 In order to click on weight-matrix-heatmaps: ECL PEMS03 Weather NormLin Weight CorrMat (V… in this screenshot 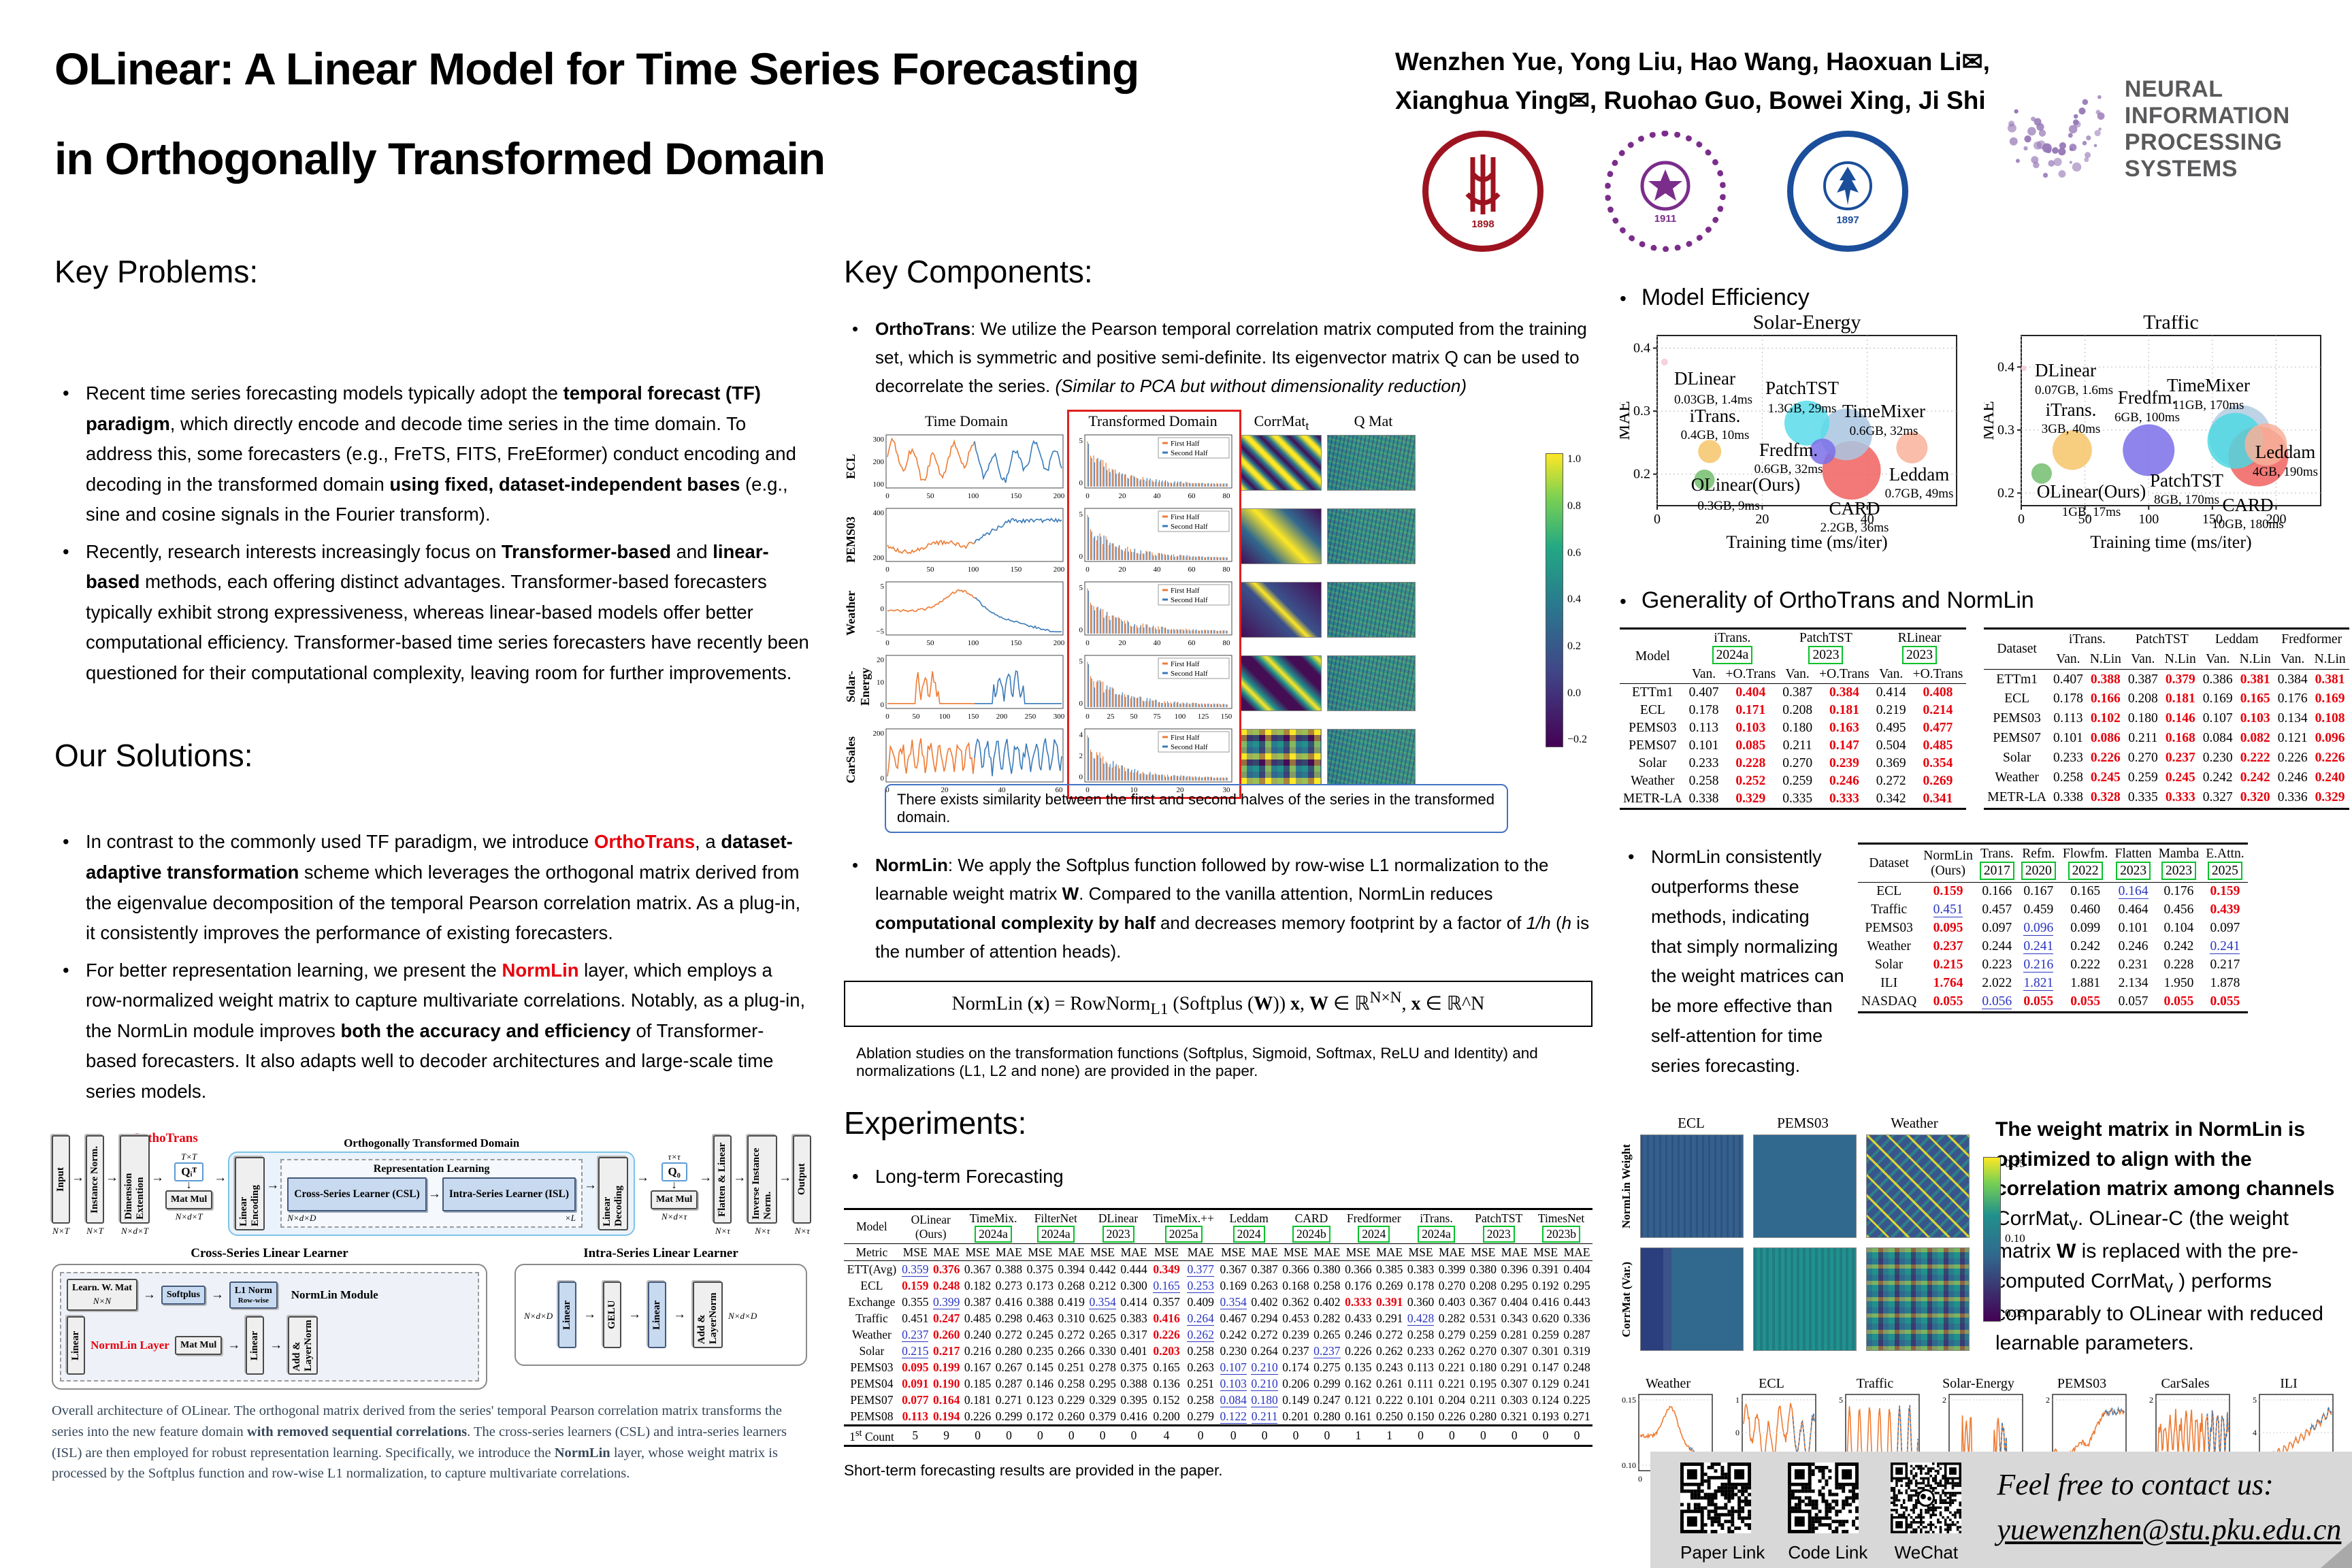, I will do `click(1822, 1236)`.